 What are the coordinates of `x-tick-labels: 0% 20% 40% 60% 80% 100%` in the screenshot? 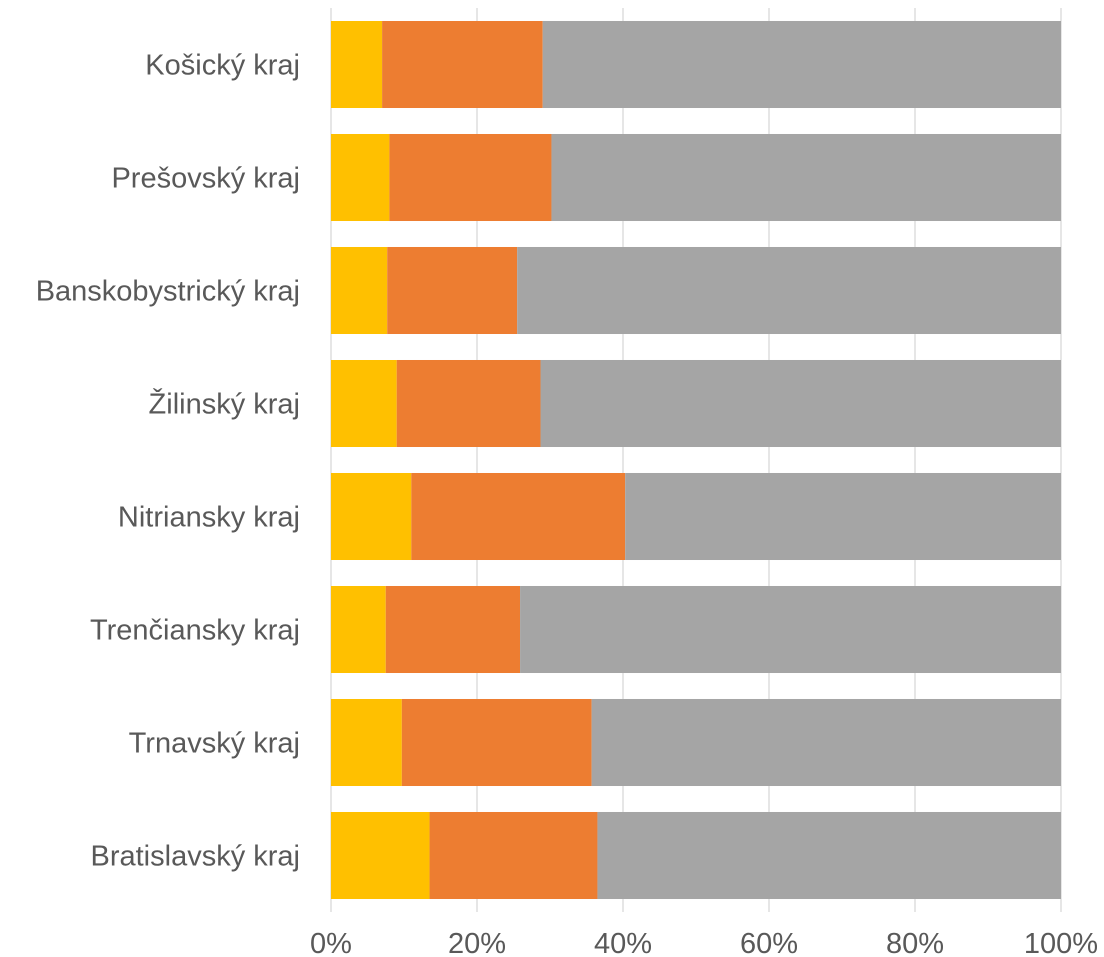 It's located at (704, 942).